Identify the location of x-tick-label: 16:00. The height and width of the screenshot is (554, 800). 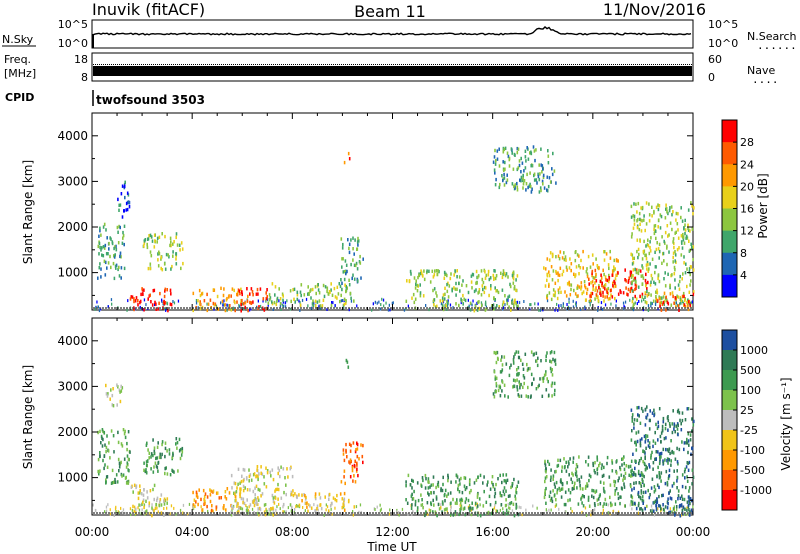
(492, 532).